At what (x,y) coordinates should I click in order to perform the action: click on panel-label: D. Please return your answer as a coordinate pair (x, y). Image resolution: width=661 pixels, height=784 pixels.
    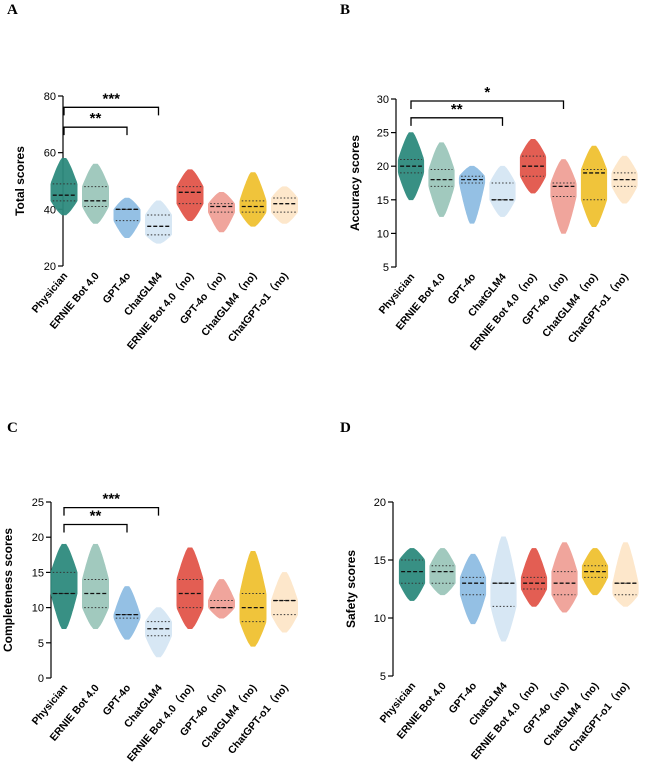
    Looking at the image, I should click on (345, 428).